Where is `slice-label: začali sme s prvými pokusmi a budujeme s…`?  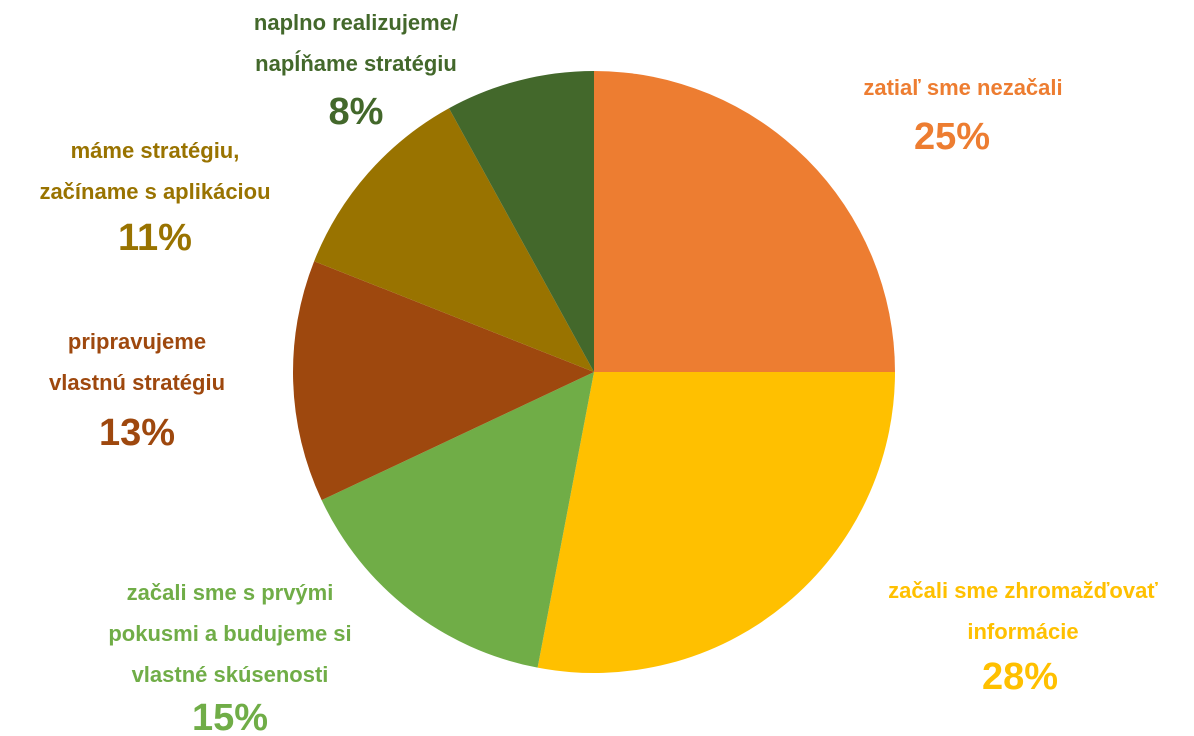
slice-label: začali sme s prvými pokusmi a budujeme s… is located at coordinates (230, 633).